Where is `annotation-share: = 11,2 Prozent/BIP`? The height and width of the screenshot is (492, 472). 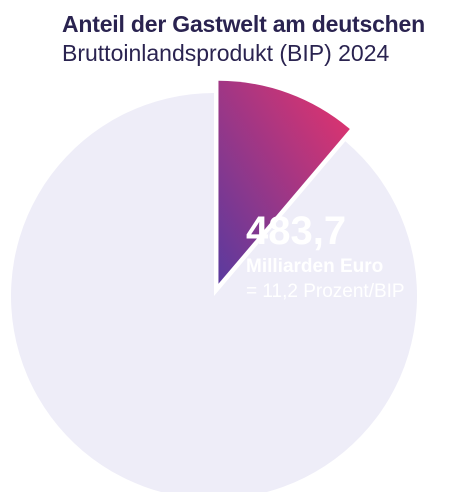 annotation-share: = 11,2 Prozent/BIP is located at coordinates (325, 291).